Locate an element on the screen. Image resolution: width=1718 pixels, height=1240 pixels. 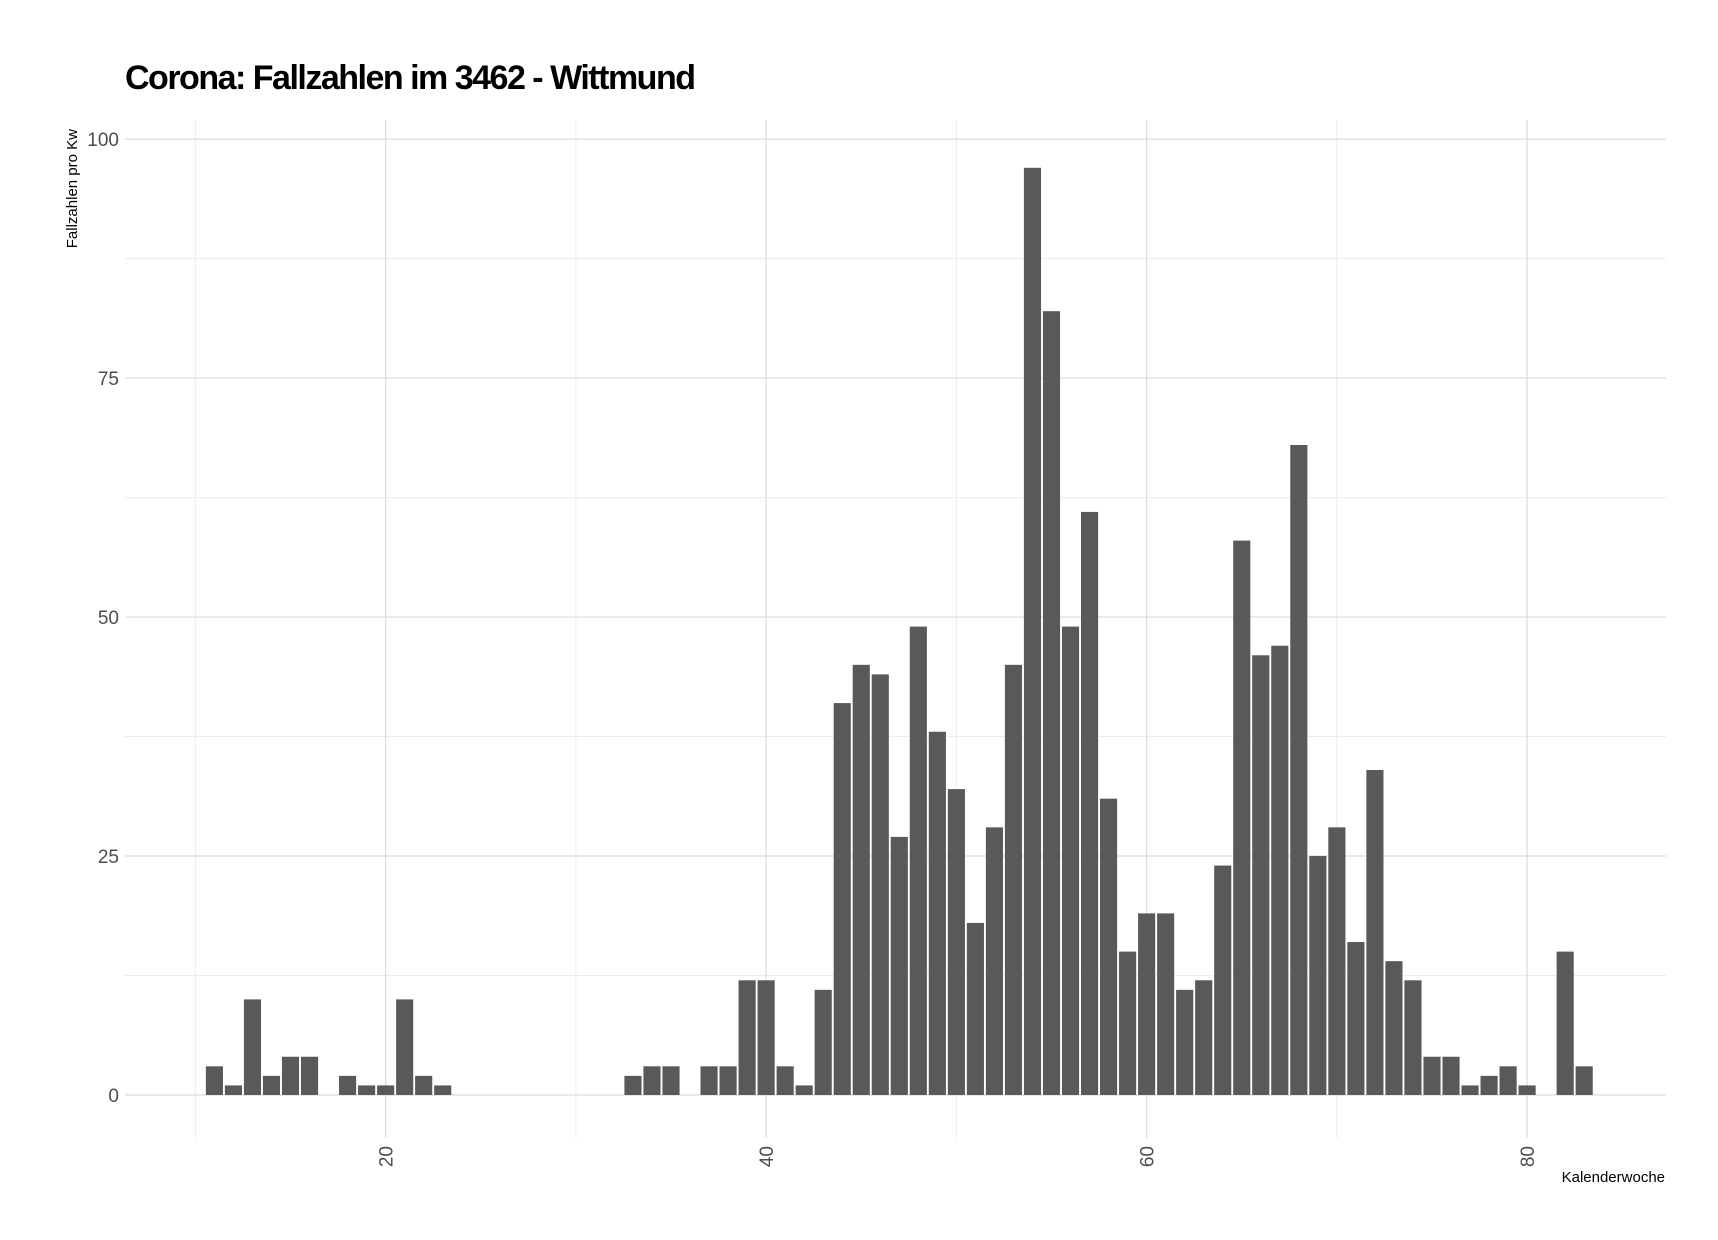
y-tick-label: 0 is located at coordinates (113, 1096).